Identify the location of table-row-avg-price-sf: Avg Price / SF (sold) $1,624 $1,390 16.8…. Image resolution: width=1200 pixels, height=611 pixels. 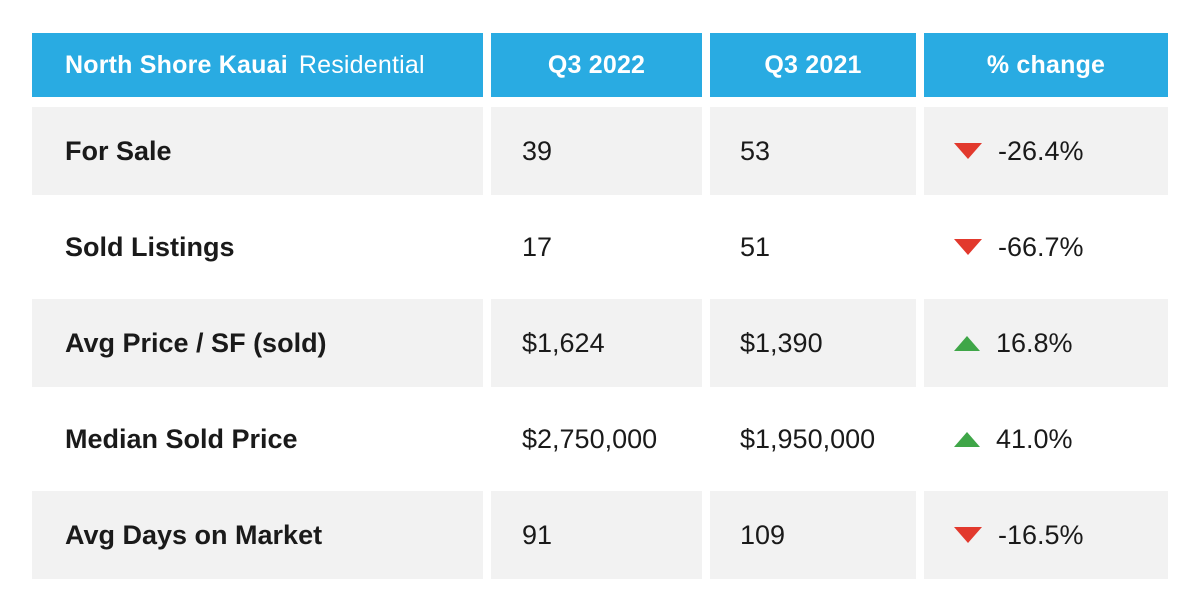
(600, 343).